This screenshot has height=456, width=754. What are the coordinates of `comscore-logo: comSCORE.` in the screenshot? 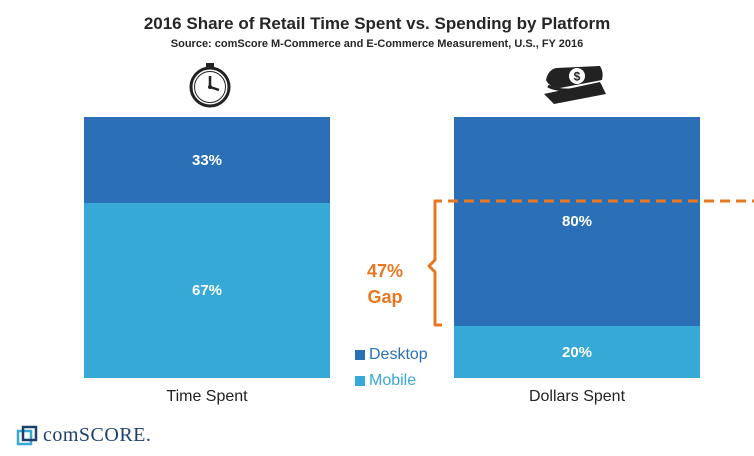 It's located at (83, 435).